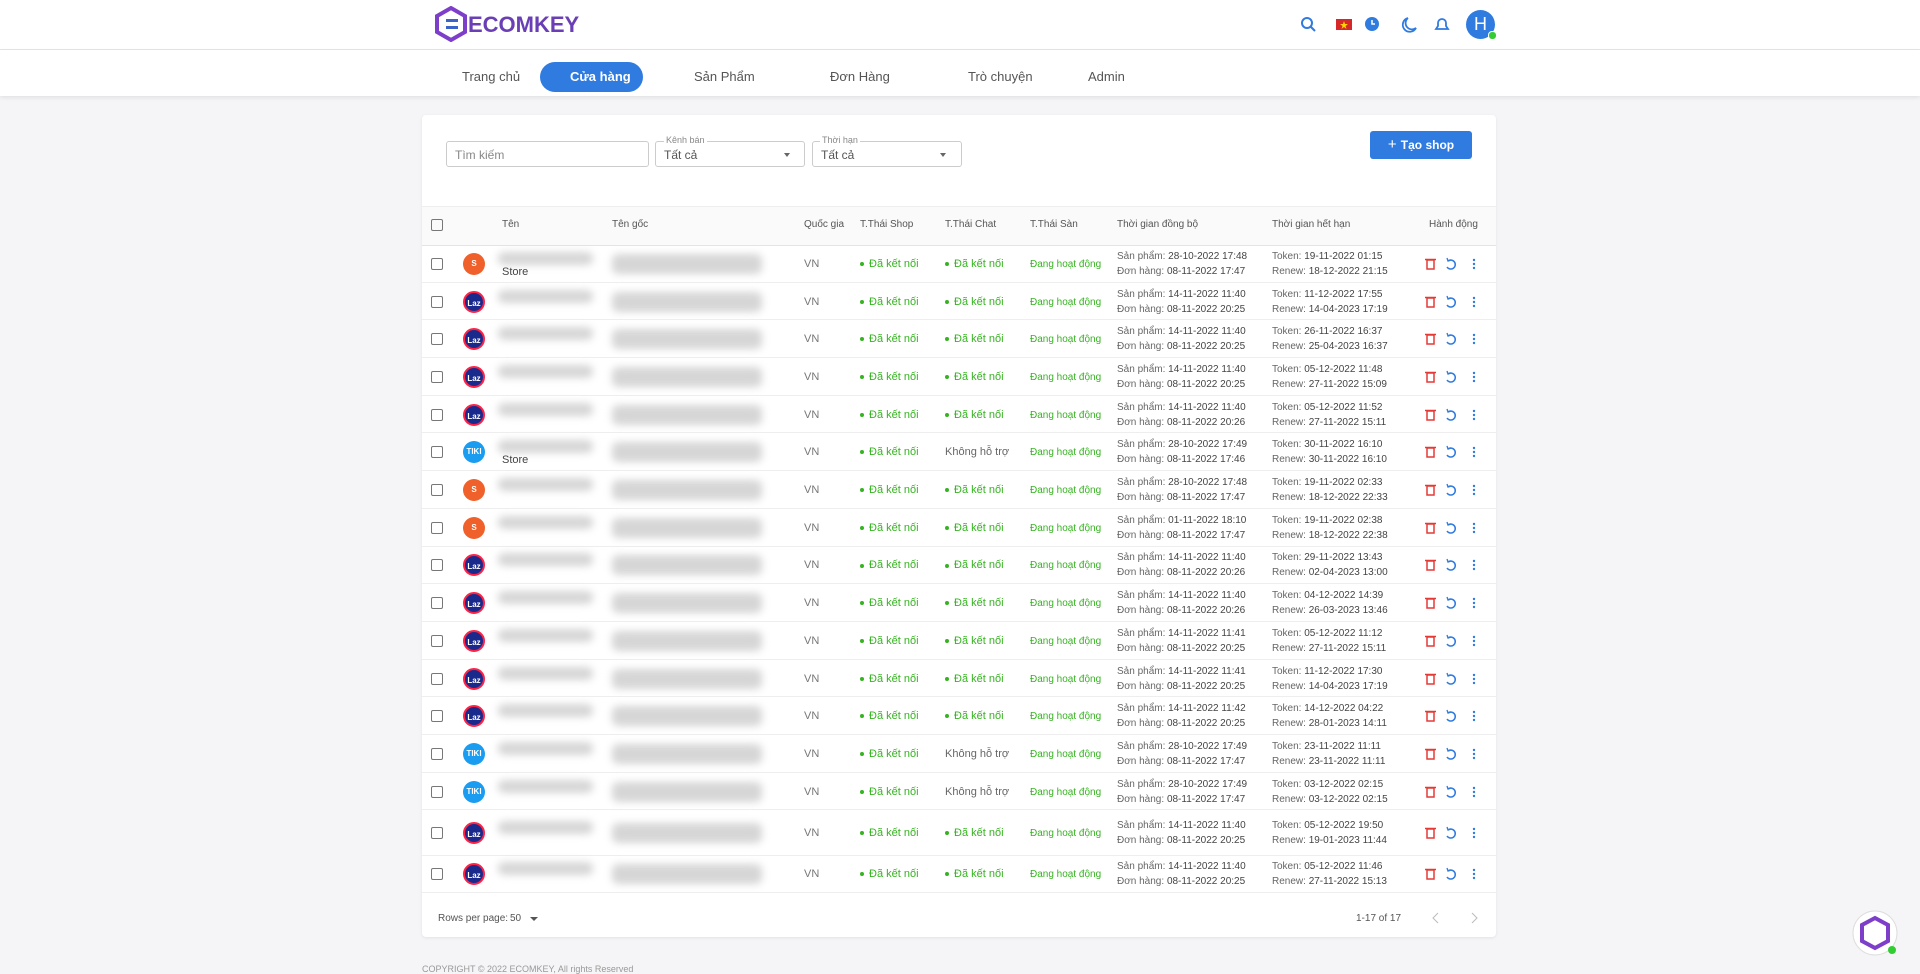  What do you see at coordinates (724, 76) in the screenshot?
I see `nav-item: Sản Phẩm` at bounding box center [724, 76].